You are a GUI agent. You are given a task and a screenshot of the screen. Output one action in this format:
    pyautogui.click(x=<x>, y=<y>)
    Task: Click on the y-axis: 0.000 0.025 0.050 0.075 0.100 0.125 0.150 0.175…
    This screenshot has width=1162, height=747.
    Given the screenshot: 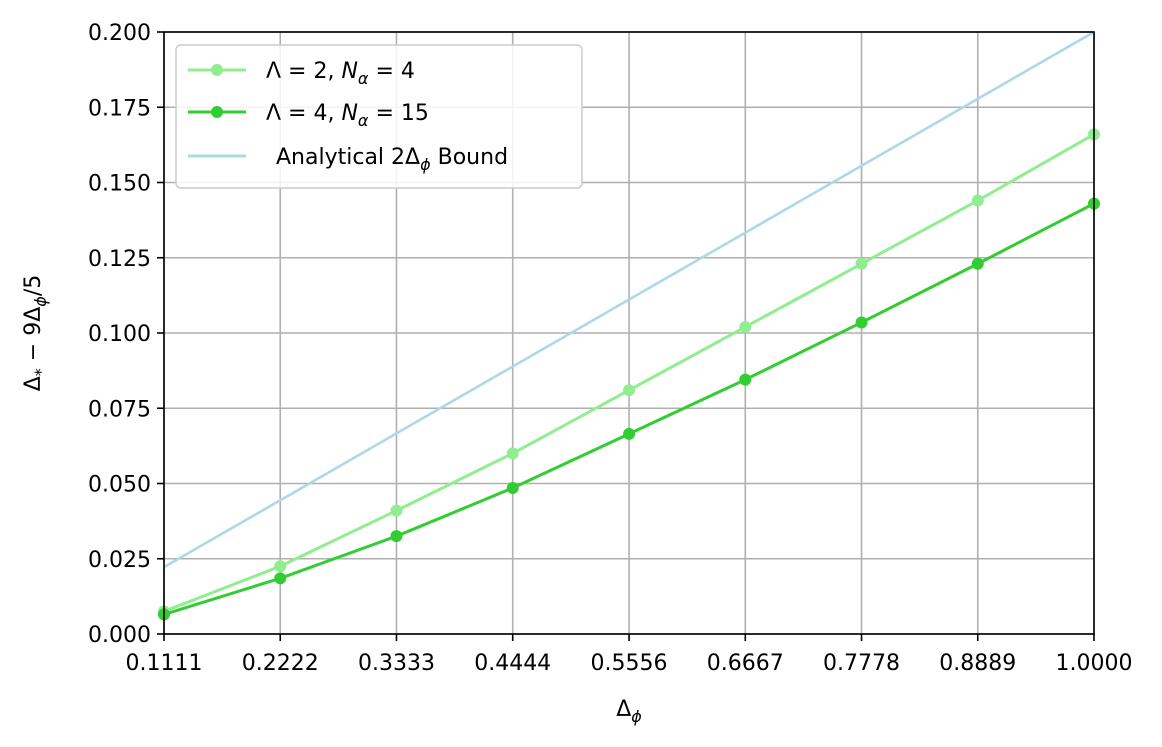 What is the action you would take?
    pyautogui.click(x=126, y=334)
    